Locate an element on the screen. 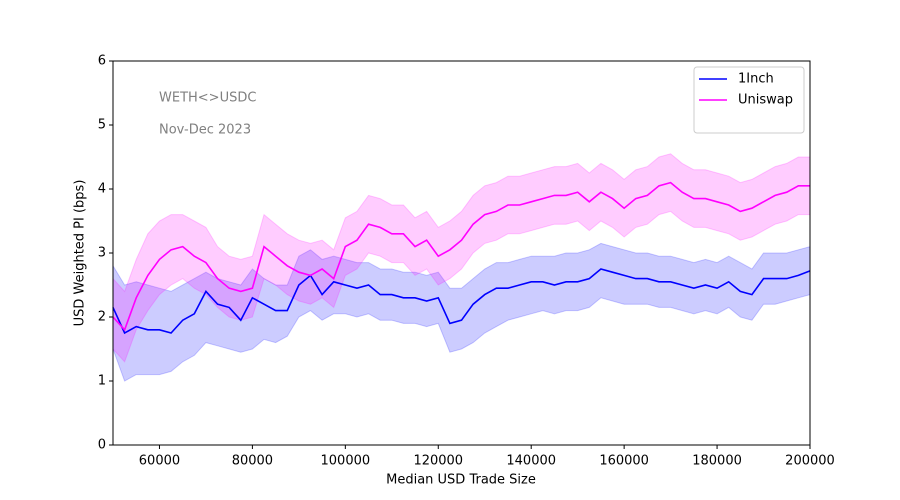 The width and height of the screenshot is (900, 500). x-tick-label: 180000 is located at coordinates (717, 461).